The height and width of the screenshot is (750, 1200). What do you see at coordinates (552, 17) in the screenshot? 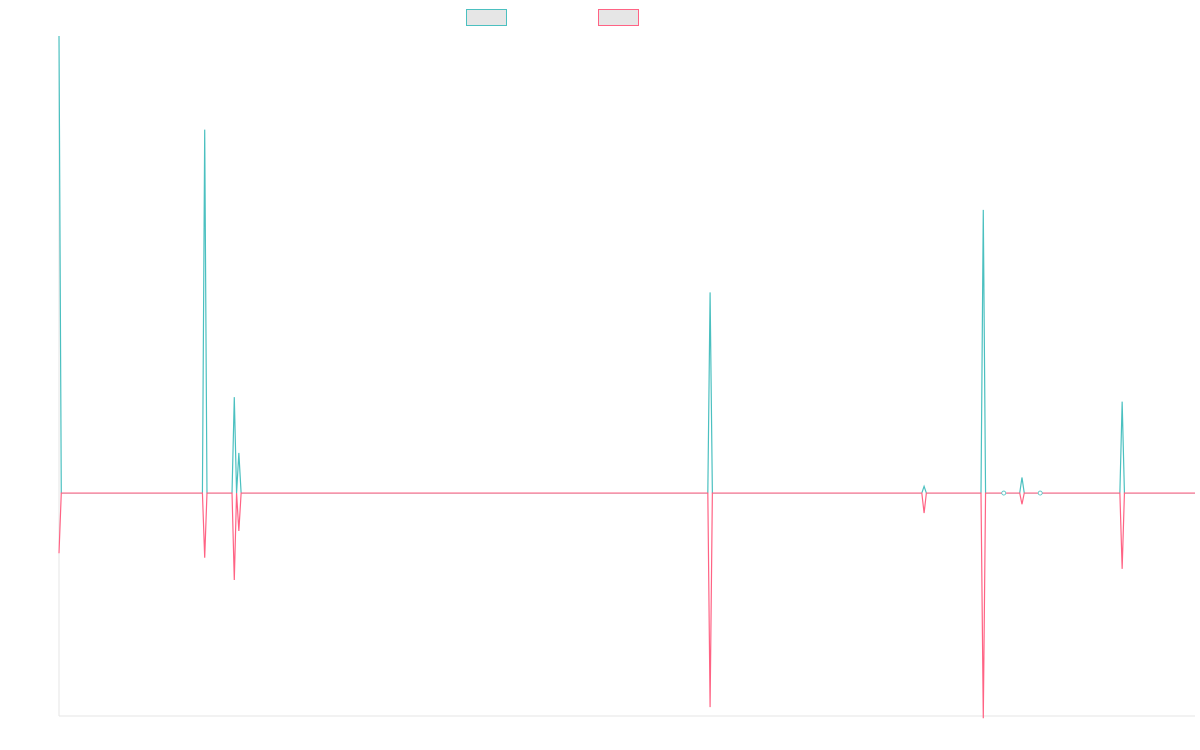
I see `chart-legend` at bounding box center [552, 17].